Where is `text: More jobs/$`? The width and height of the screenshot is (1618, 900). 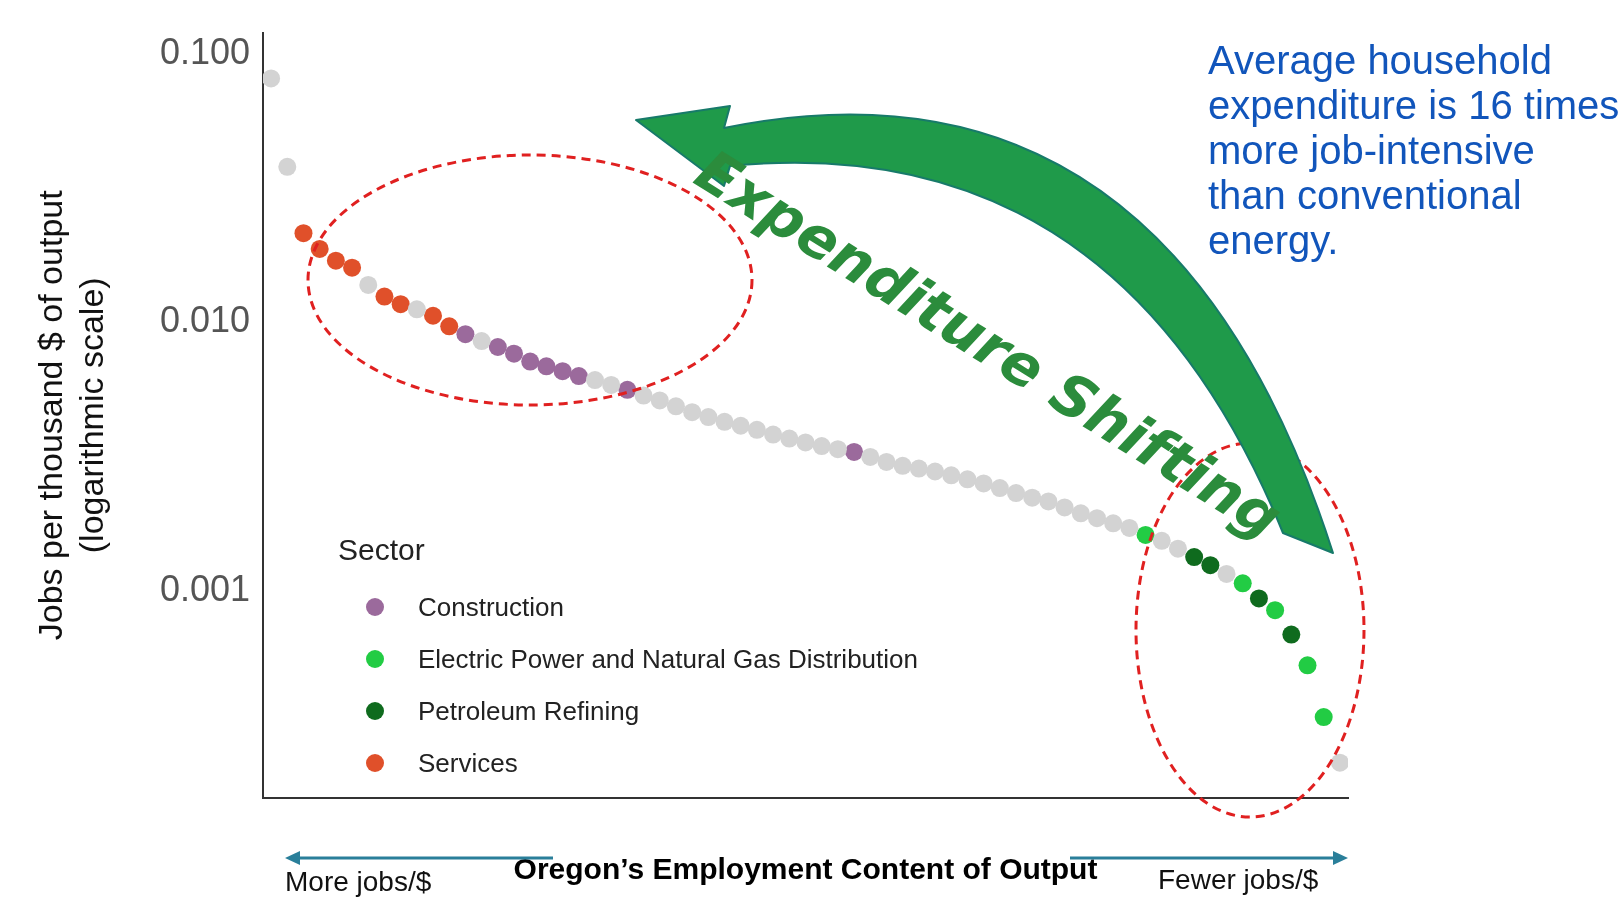
text: More jobs/$ is located at coordinates (358, 882).